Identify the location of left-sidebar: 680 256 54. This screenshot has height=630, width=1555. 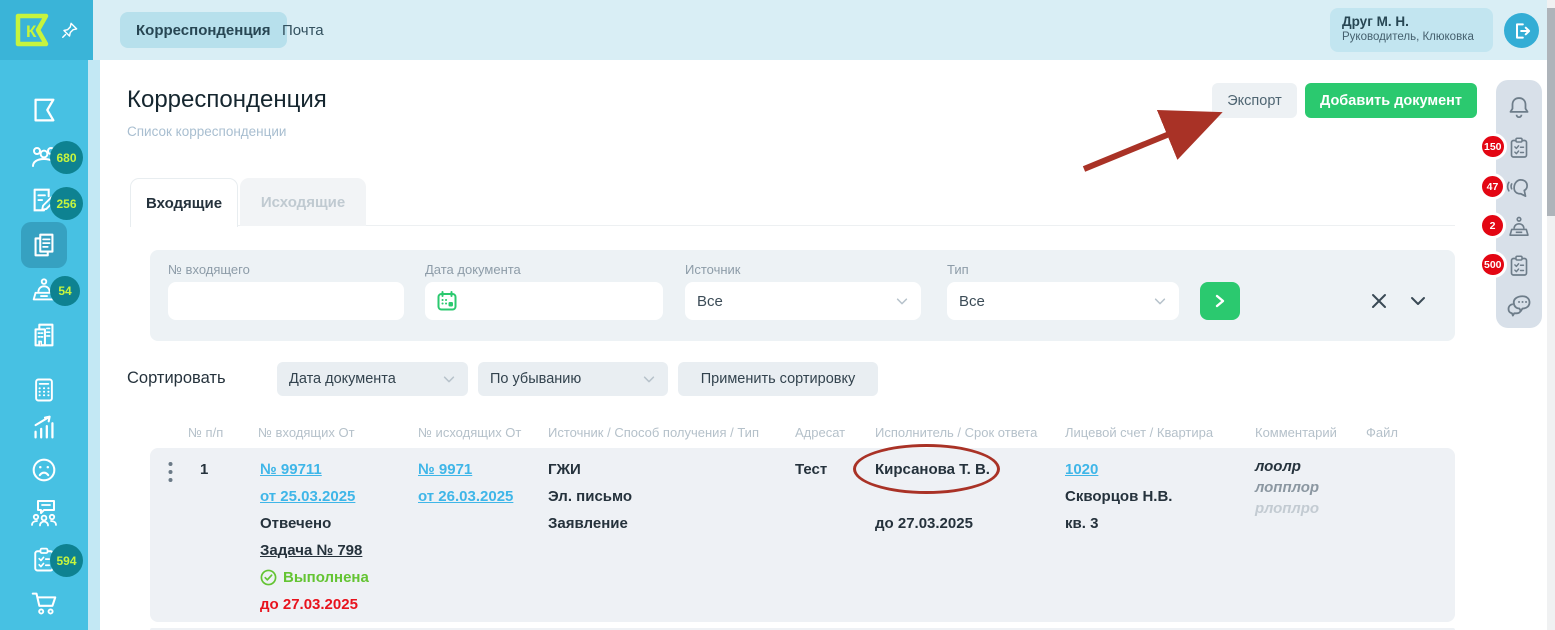
(44, 345).